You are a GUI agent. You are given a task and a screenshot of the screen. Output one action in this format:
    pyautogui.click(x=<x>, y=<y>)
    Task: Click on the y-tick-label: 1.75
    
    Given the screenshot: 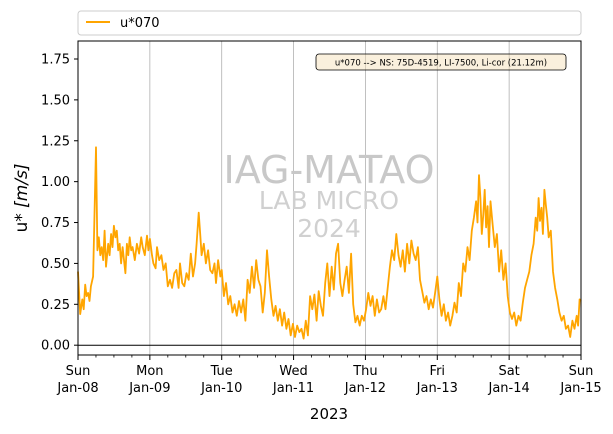 What is the action you would take?
    pyautogui.click(x=55, y=59)
    